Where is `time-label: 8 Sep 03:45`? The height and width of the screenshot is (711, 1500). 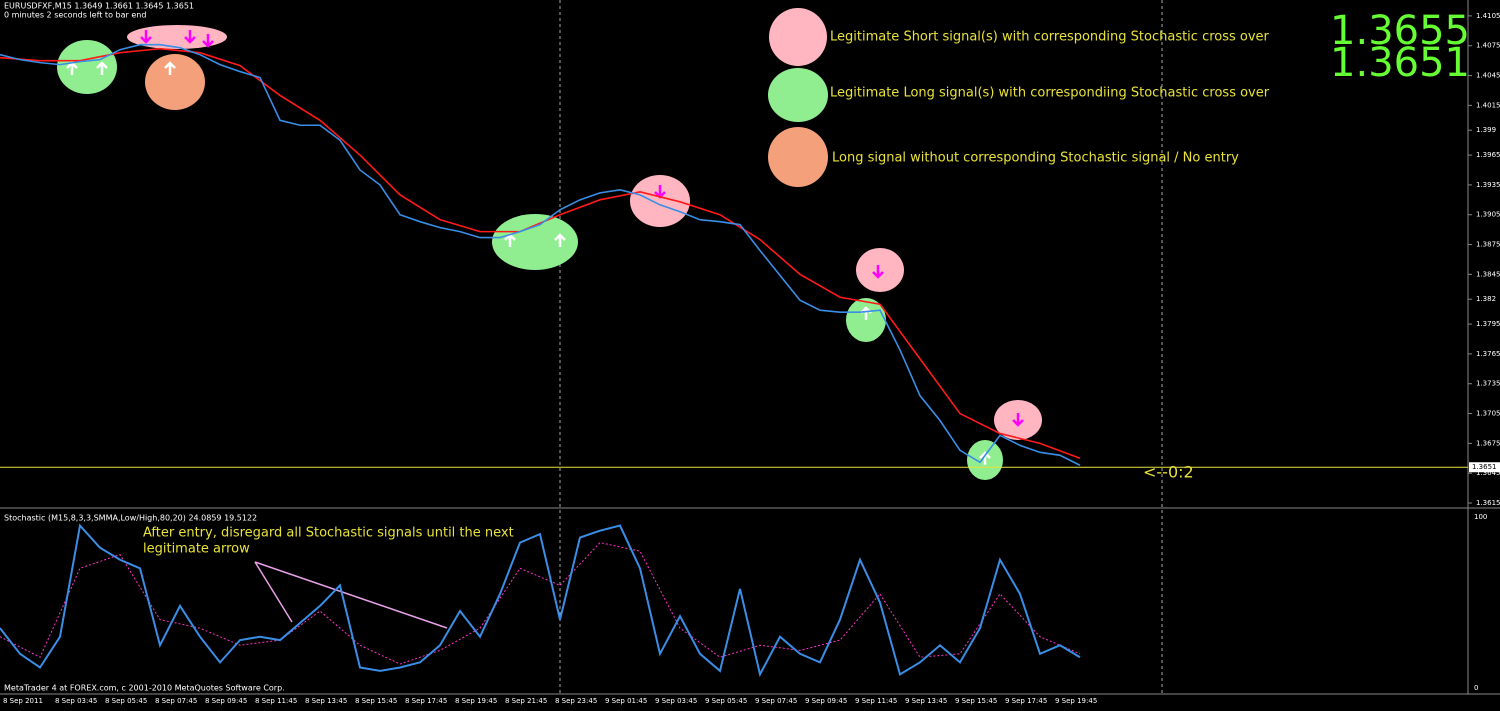
time-label: 8 Sep 03:45 is located at coordinates (76, 701).